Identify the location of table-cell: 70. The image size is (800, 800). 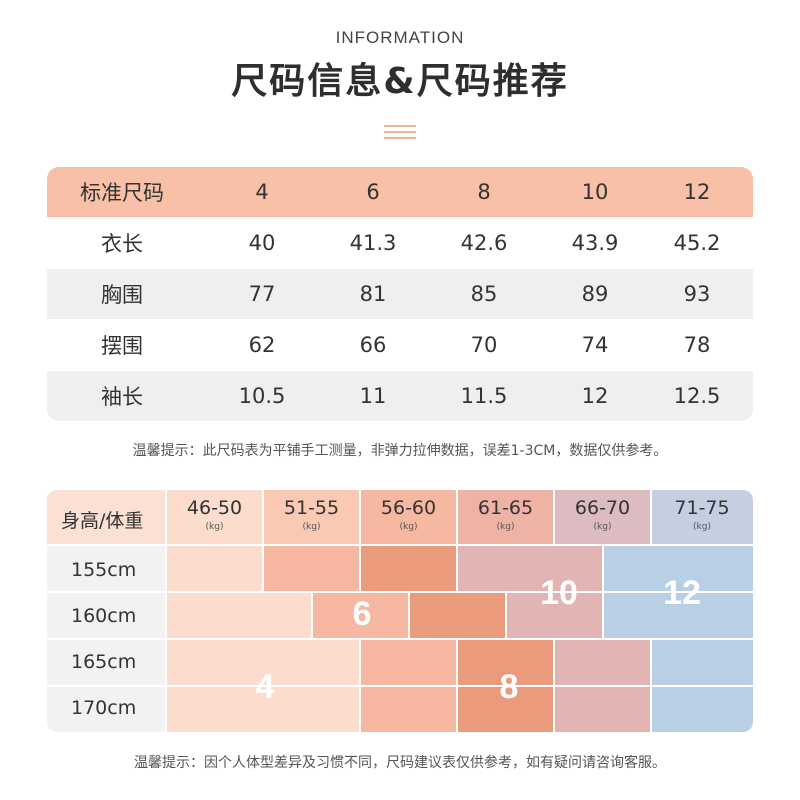
(484, 345).